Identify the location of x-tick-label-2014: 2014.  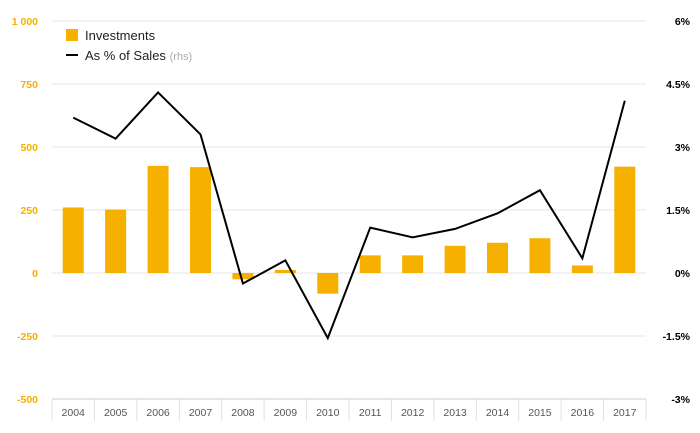
(498, 413).